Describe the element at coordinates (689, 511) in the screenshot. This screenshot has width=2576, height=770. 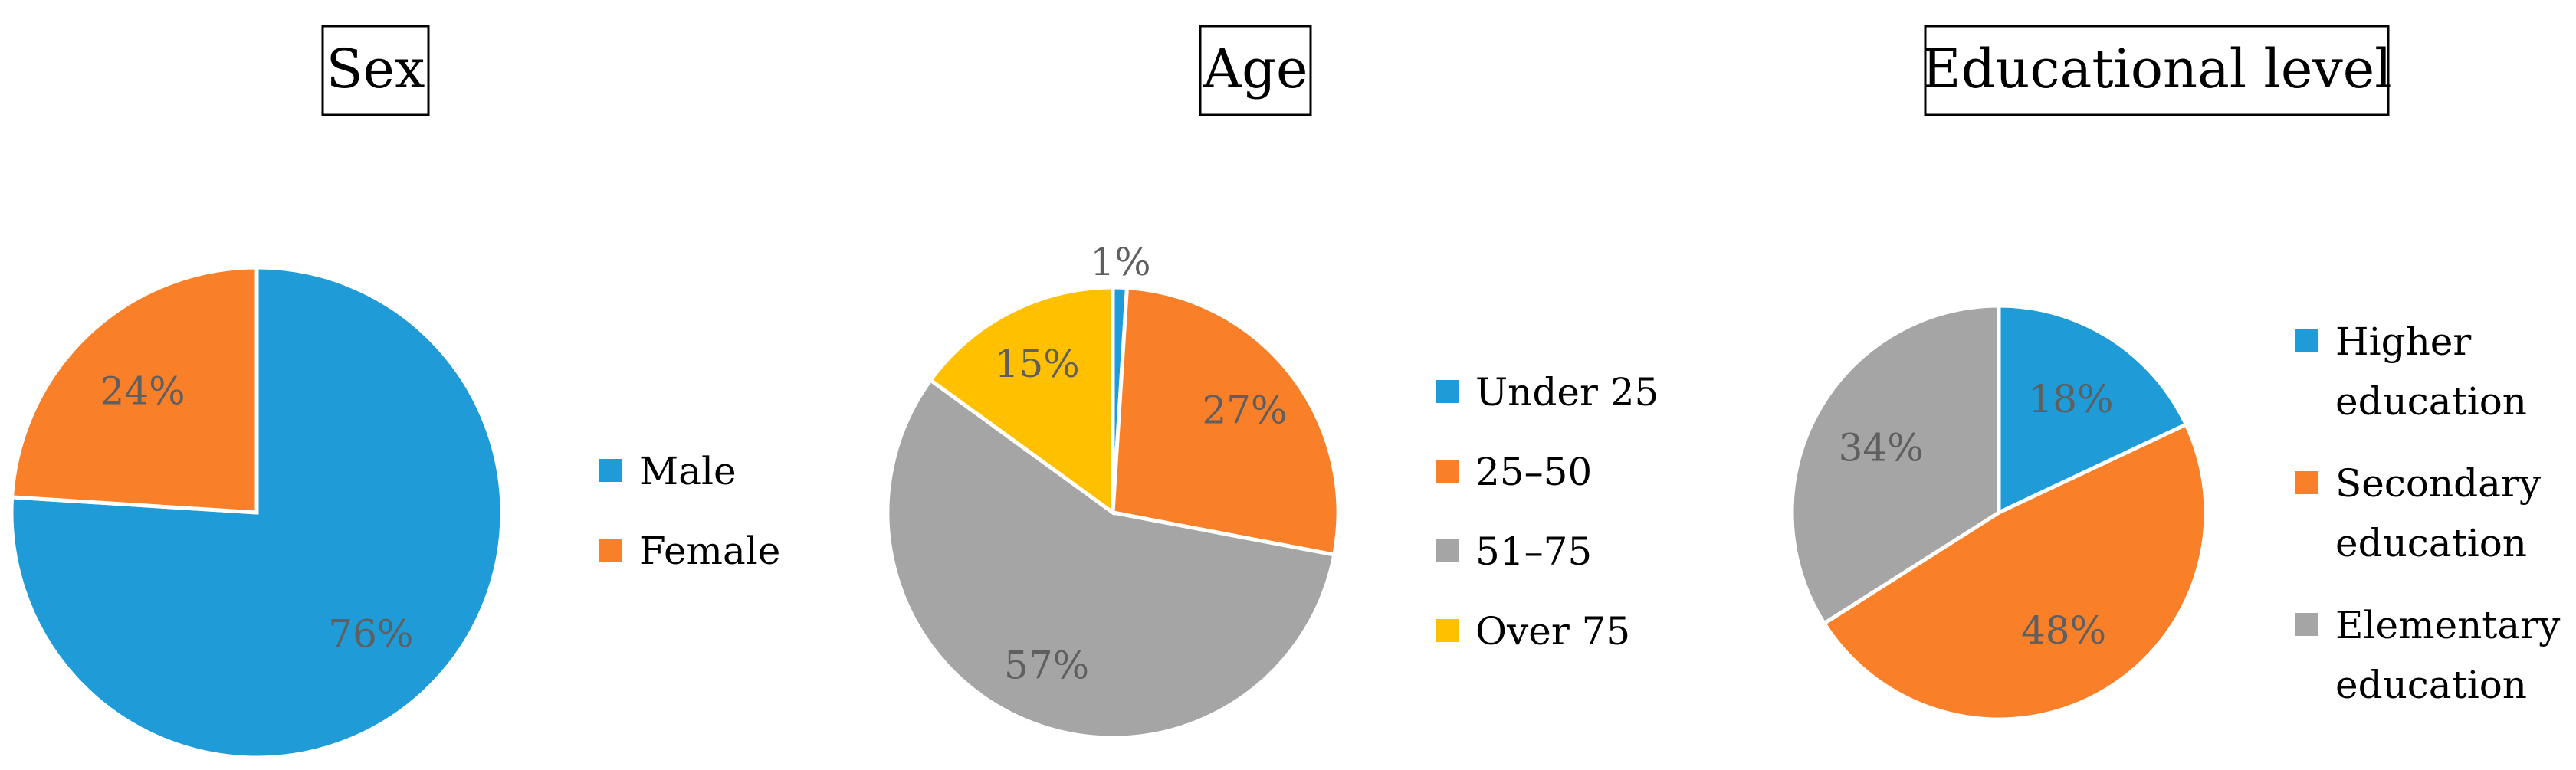
I see `legend: Male Female` at that location.